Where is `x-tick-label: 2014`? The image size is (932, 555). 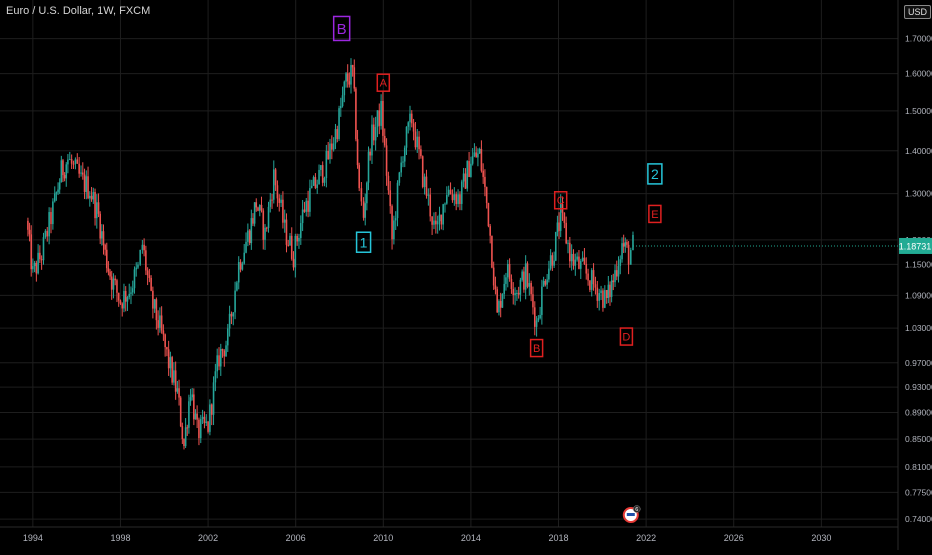 x-tick-label: 2014 is located at coordinates (471, 538).